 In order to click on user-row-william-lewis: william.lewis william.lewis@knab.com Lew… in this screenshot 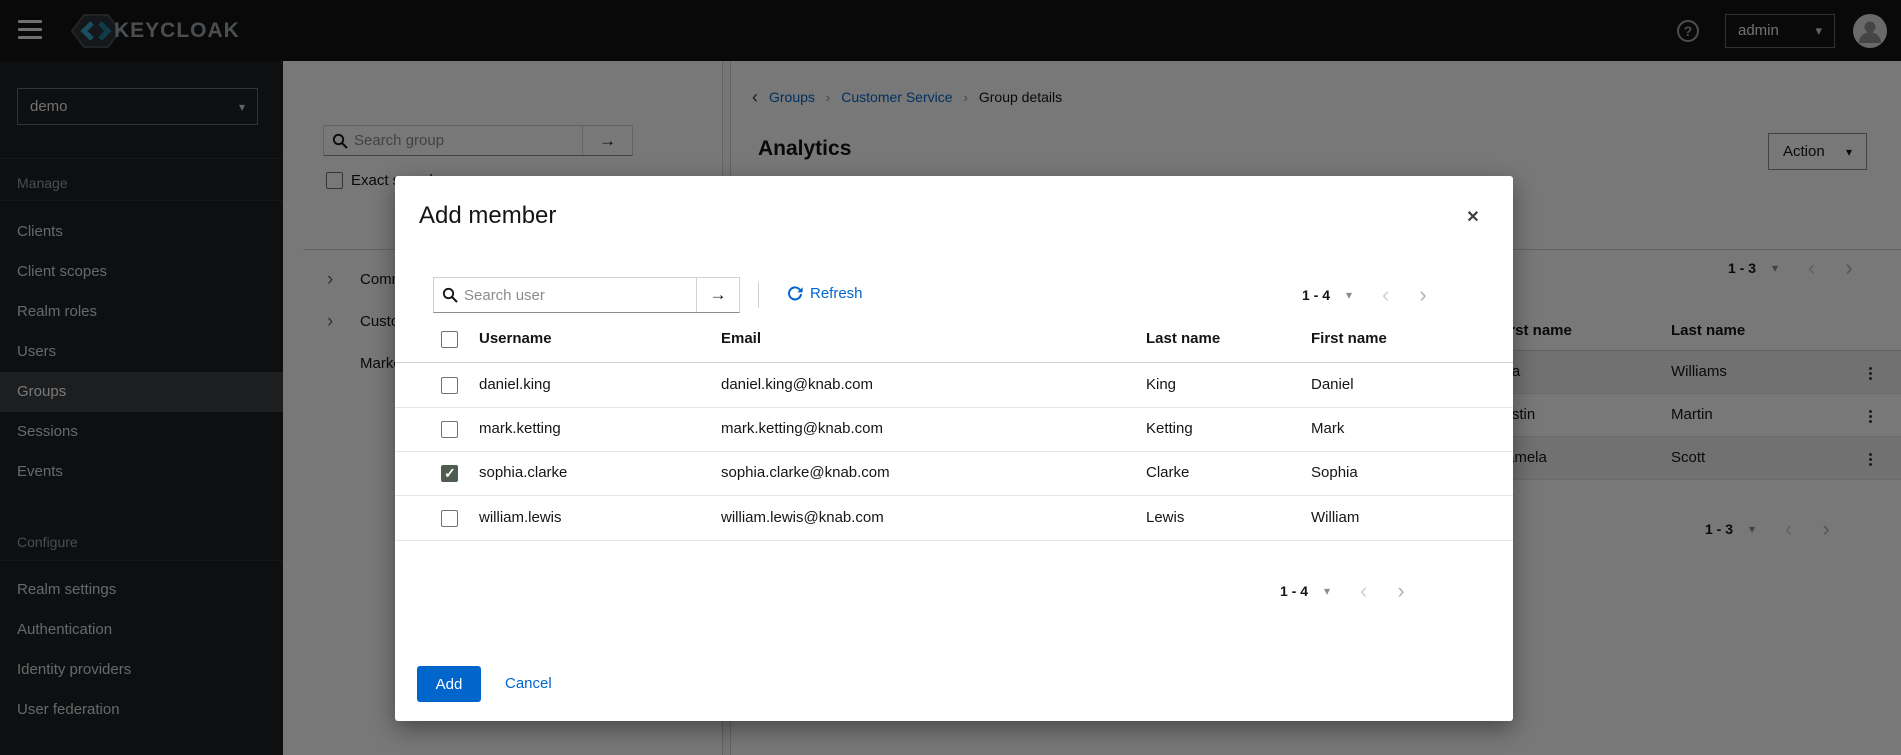, I will do `click(954, 518)`.